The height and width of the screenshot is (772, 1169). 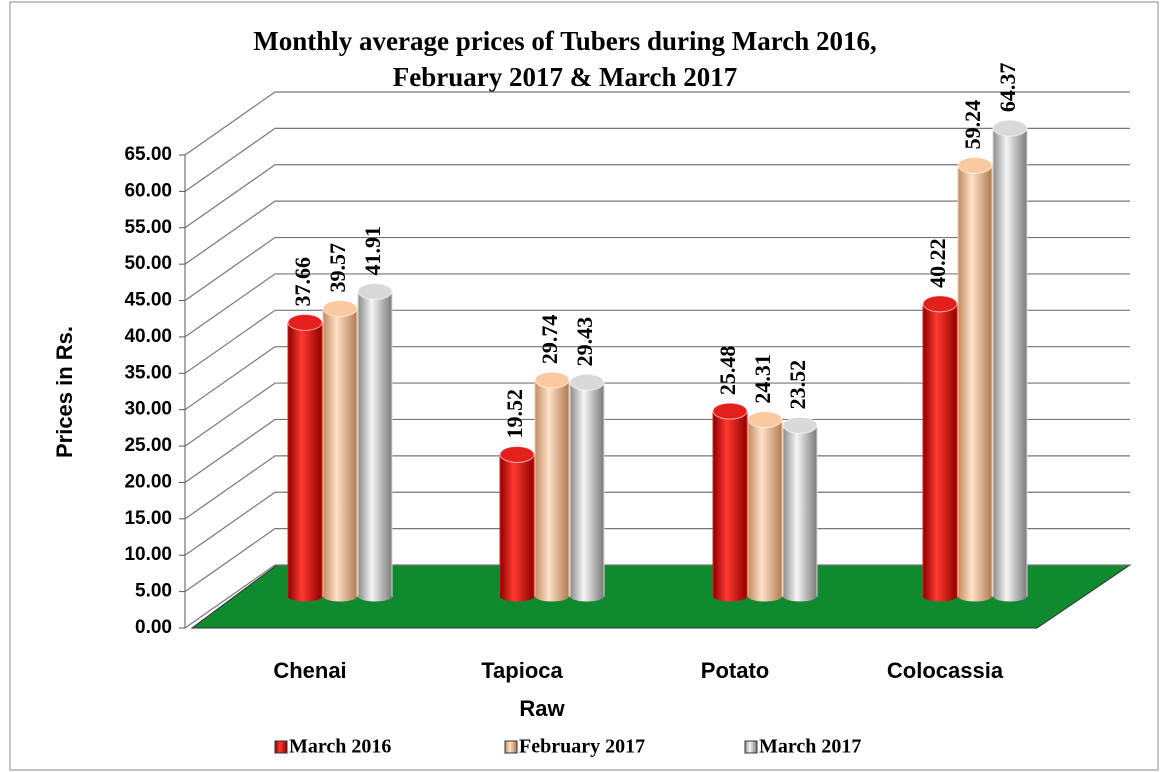 I want to click on data-label: 25.48, so click(x=727, y=371).